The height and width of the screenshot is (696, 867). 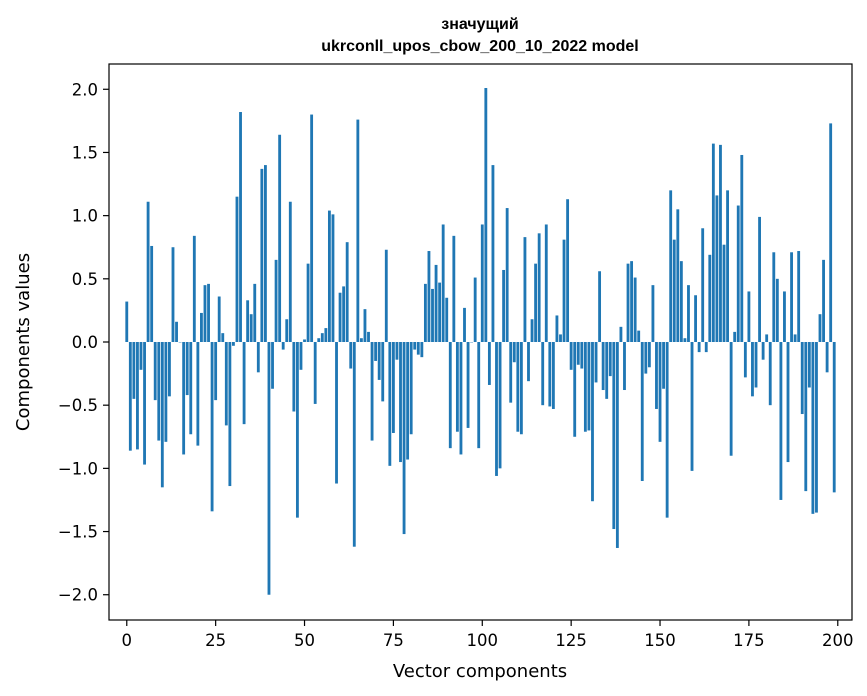 What do you see at coordinates (304, 640) in the screenshot?
I see `x-tick-label: 50` at bounding box center [304, 640].